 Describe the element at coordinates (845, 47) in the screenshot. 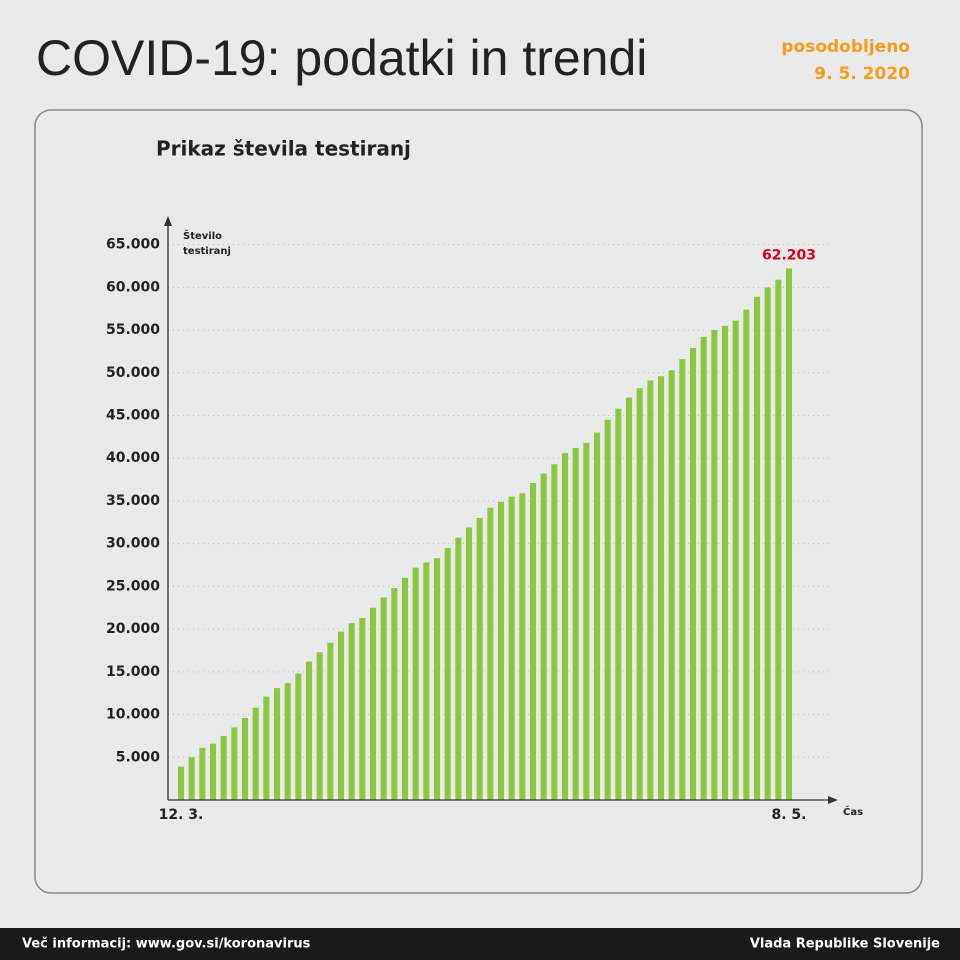

I see `updated-label: posodobljeno` at that location.